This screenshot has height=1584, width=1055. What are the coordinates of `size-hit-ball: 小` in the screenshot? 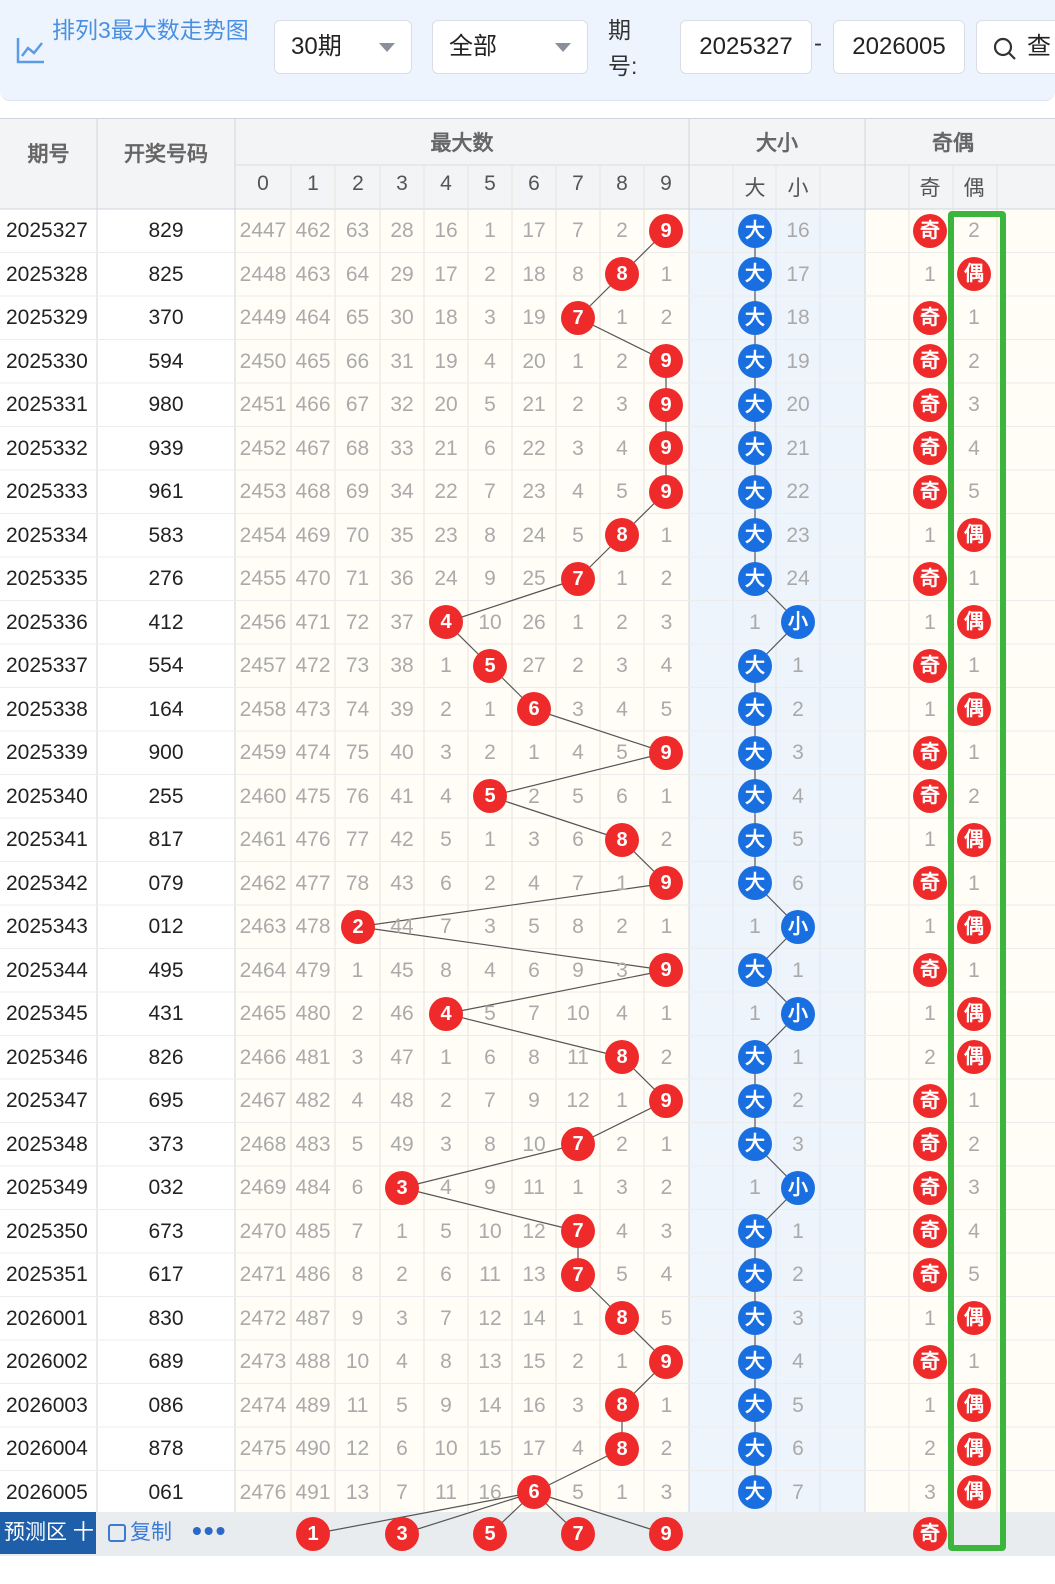 It's located at (798, 926).